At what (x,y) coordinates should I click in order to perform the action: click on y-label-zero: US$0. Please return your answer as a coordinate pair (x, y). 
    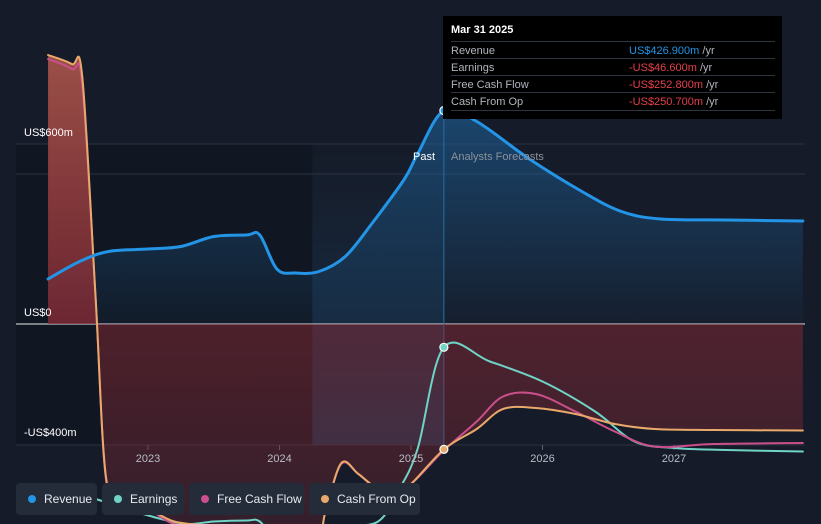
    Looking at the image, I should click on (38, 313).